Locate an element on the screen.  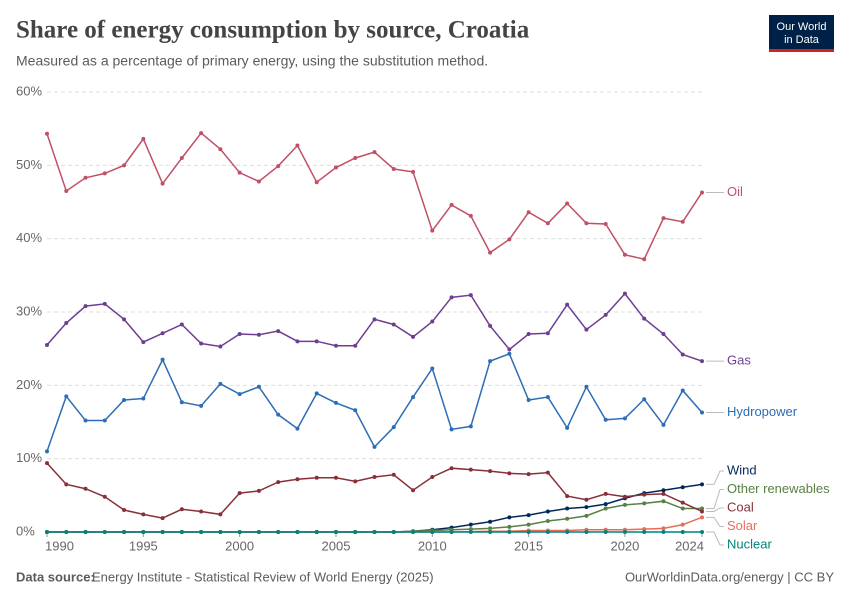
y-tick-label: 10% is located at coordinates (29, 457).